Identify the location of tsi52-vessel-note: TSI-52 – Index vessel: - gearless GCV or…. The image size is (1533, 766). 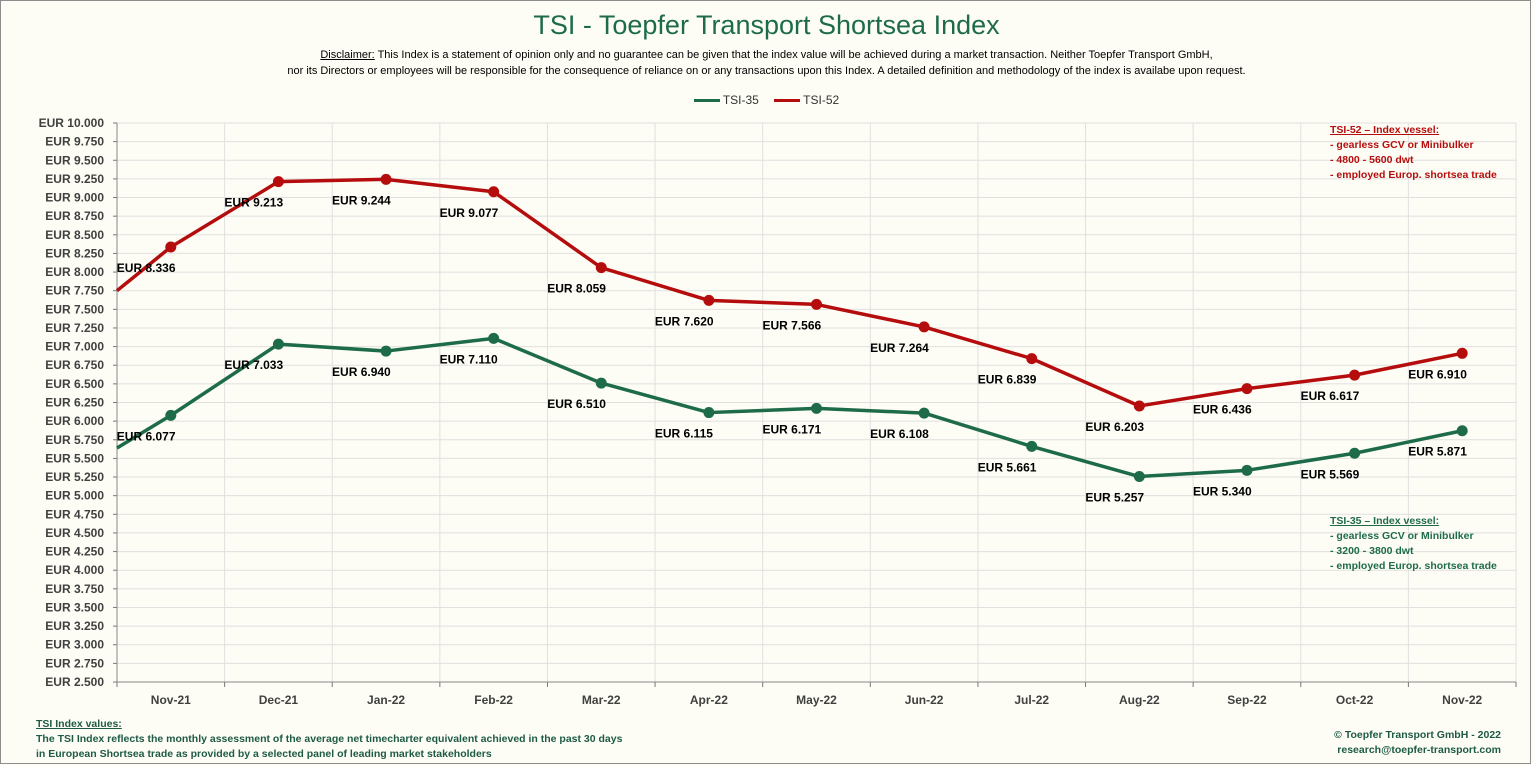
(1413, 153).